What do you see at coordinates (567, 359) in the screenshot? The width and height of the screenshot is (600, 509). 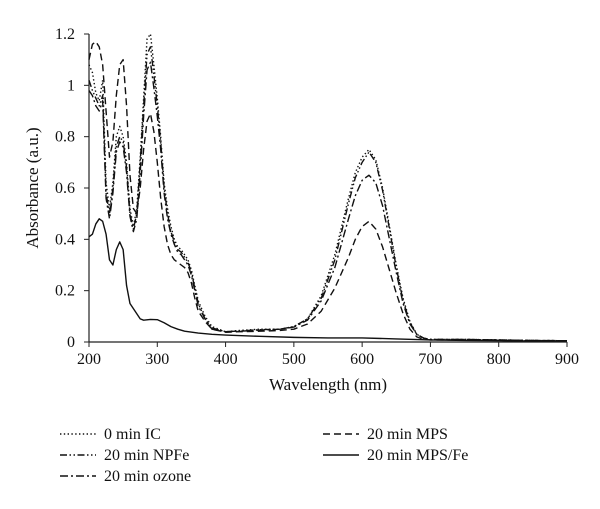 I see `x-tick-label: 900` at bounding box center [567, 359].